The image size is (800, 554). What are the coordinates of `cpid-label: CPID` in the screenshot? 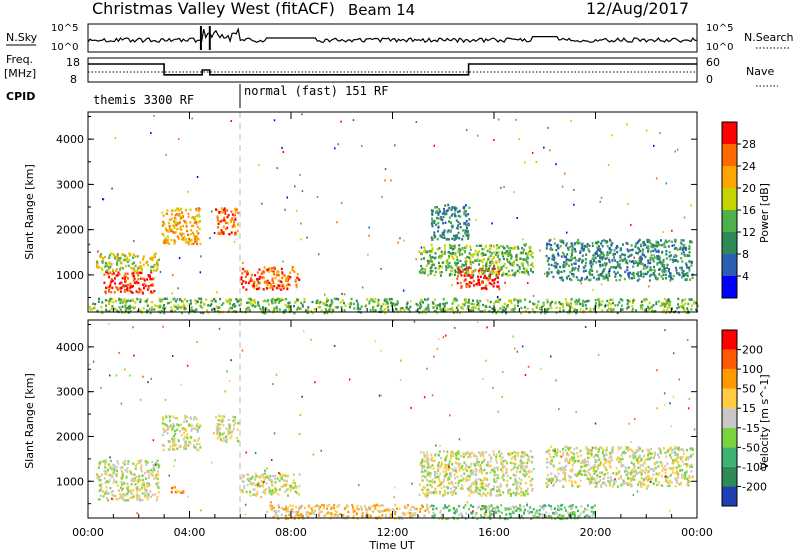 It's located at (20, 96).